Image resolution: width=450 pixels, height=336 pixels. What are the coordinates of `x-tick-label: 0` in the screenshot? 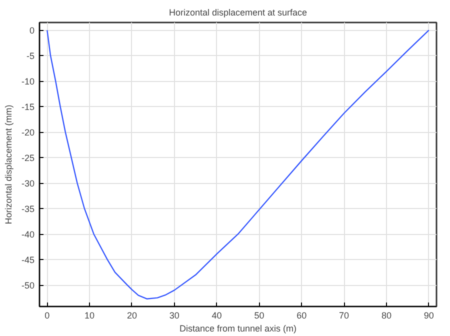 It's located at (47, 315).